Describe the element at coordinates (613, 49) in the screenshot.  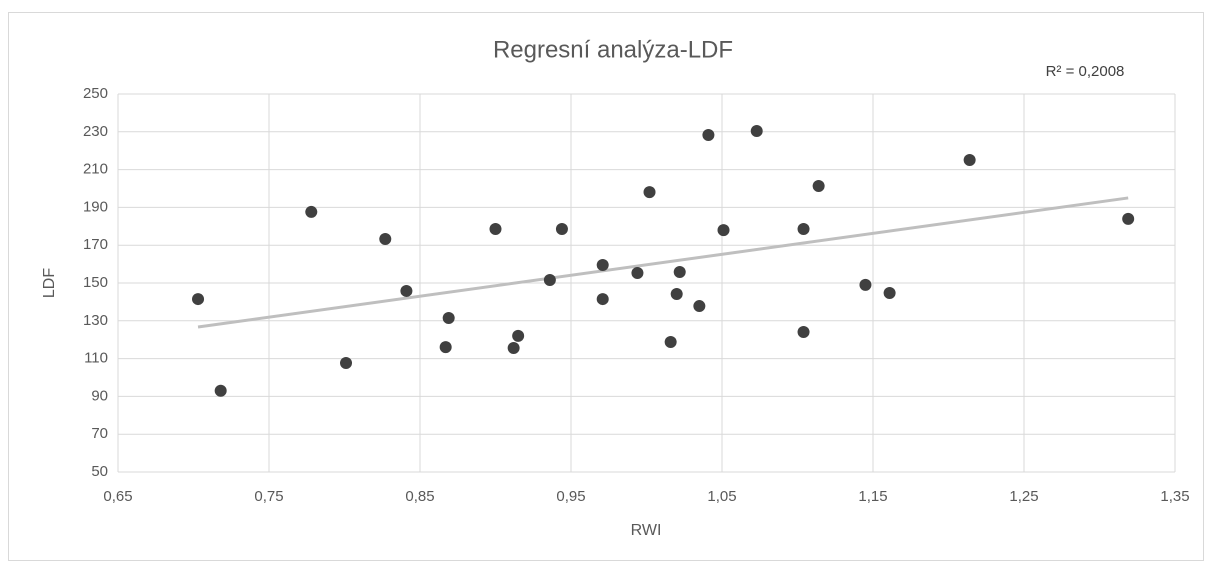
I see `chart-title: Regresní analýza-LDF` at that location.